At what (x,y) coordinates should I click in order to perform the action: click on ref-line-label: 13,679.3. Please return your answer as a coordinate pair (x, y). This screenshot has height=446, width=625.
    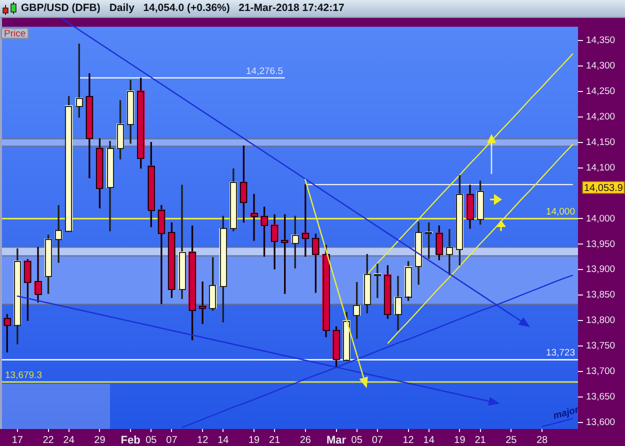
    Looking at the image, I should click on (23, 375).